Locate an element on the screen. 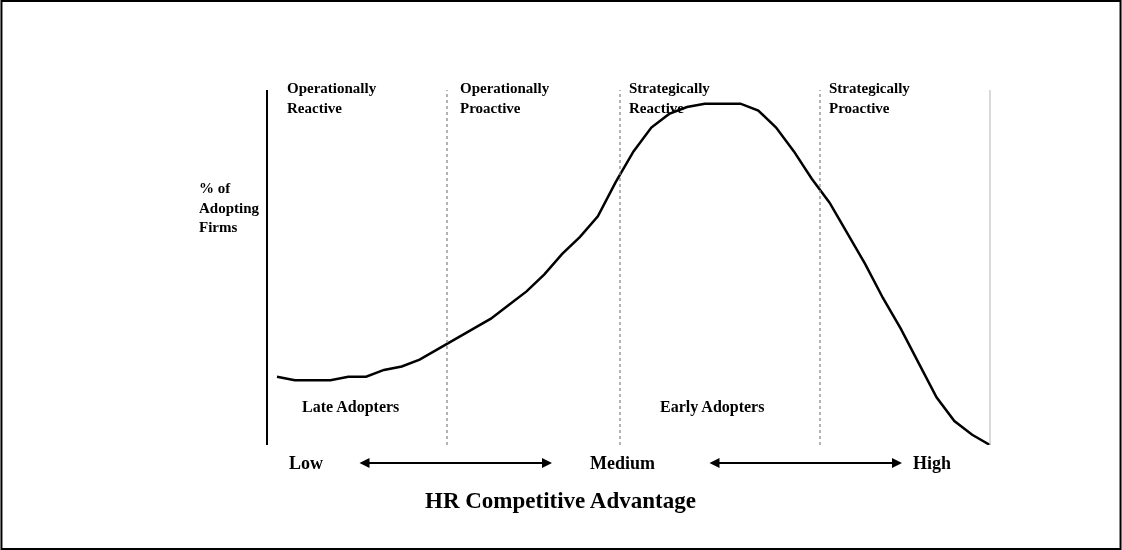 Image resolution: width=1122 pixels, height=550 pixels. annotation: Operationally Reactive is located at coordinates (332, 98).